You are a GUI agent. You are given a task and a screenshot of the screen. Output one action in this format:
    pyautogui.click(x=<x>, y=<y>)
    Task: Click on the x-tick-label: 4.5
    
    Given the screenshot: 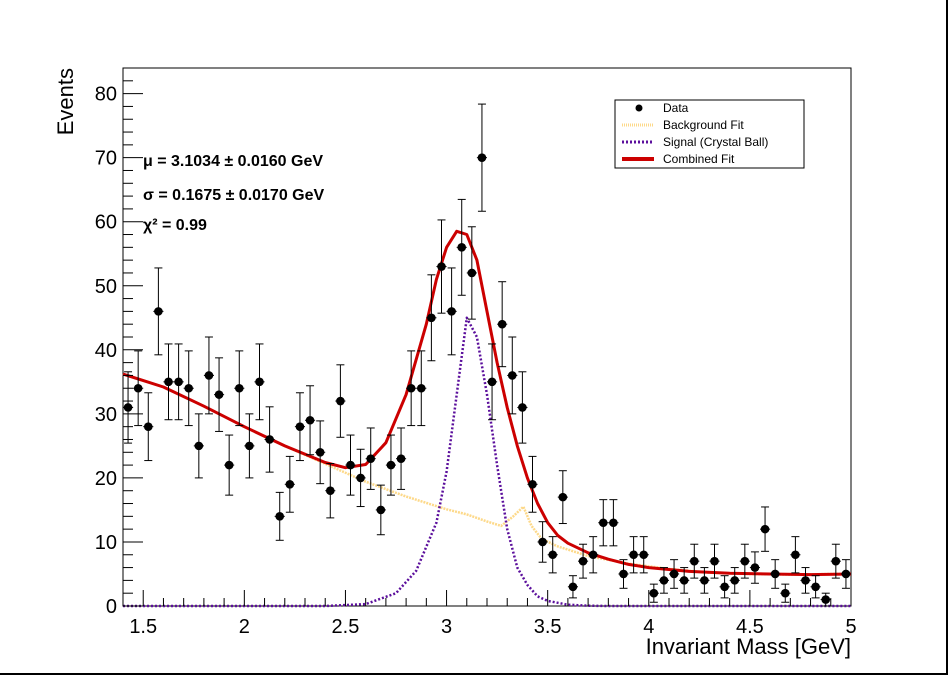 What is the action you would take?
    pyautogui.click(x=750, y=627)
    